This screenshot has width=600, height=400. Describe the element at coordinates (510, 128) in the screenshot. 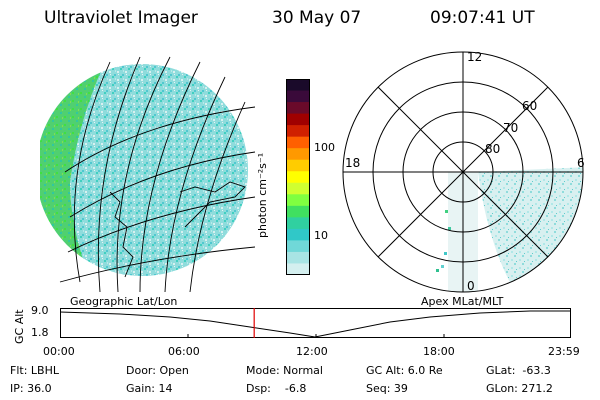

I see `lat-label-70: 70` at that location.